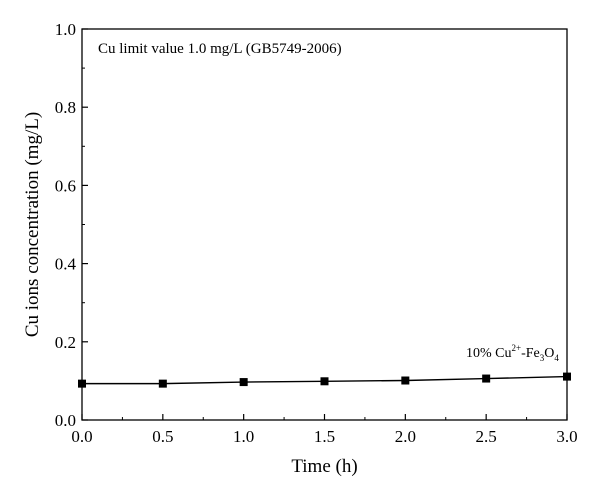 The height and width of the screenshot is (497, 600). I want to click on series-label: 10% Cu2+-Fe3O4, so click(512, 353).